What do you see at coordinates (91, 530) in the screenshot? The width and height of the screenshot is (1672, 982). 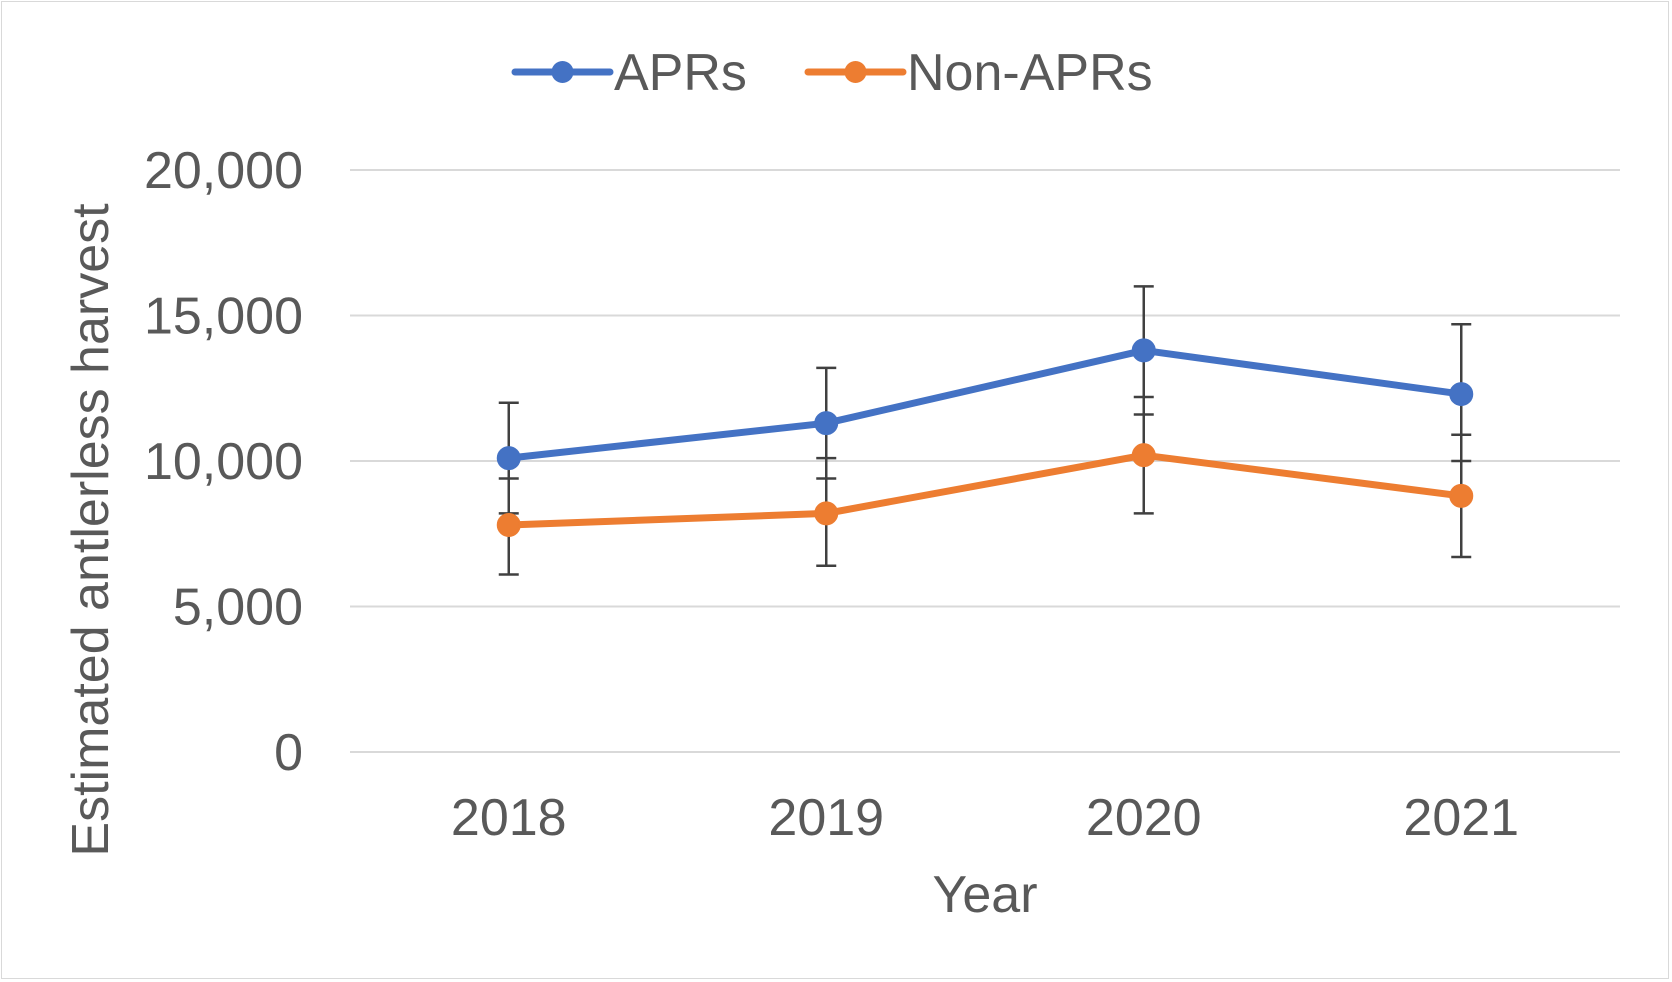 I see `y-axis-title: Estimated antlerless harvest` at bounding box center [91, 530].